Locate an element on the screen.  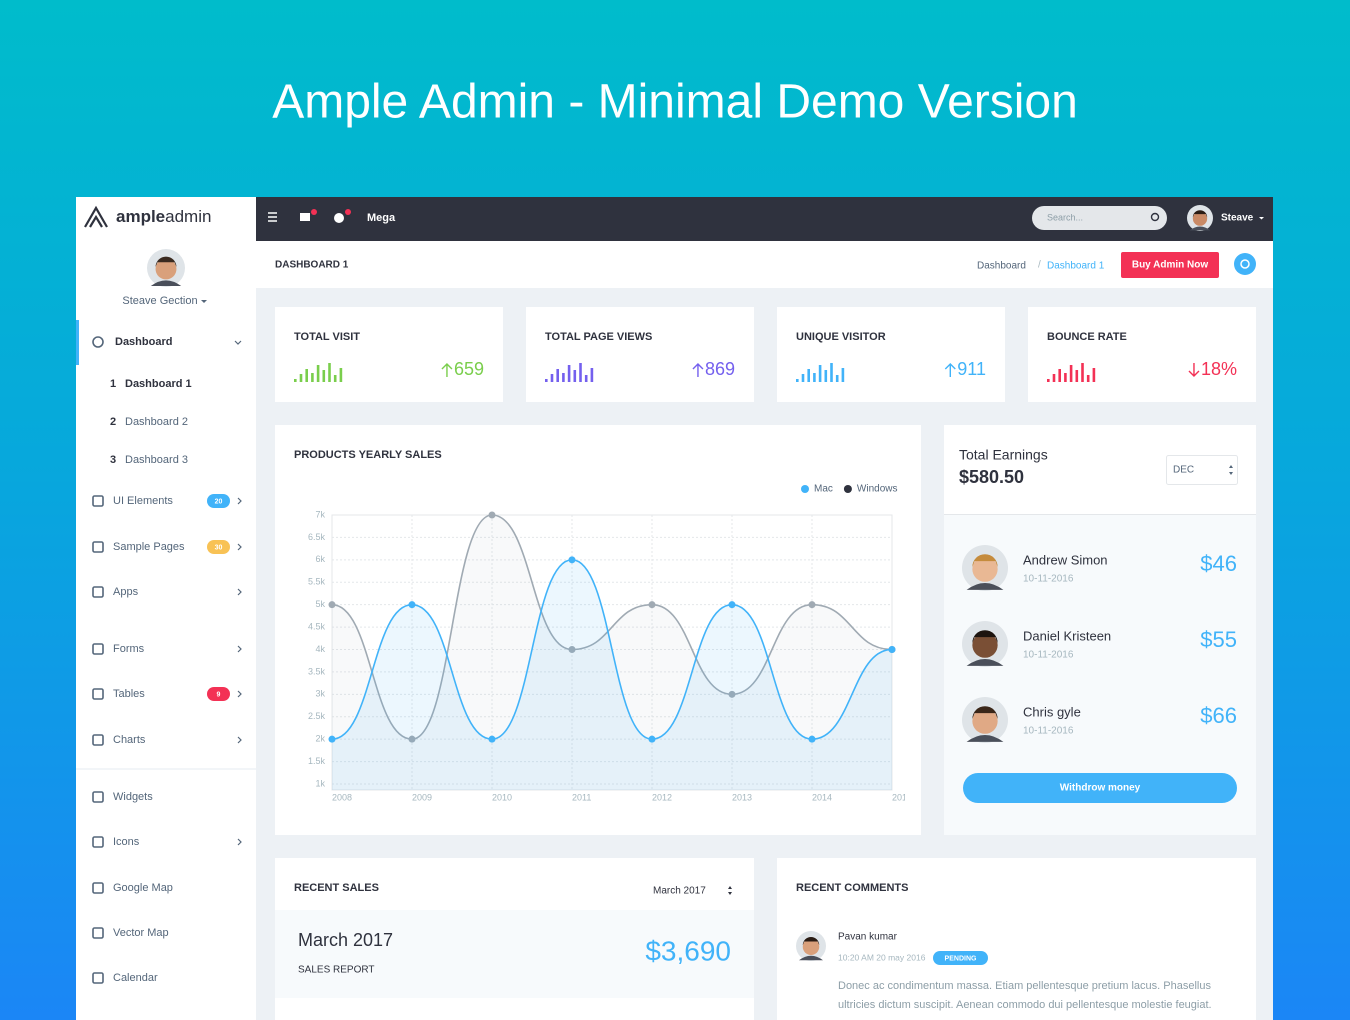
menu-item: Google Map is located at coordinates (143, 888).